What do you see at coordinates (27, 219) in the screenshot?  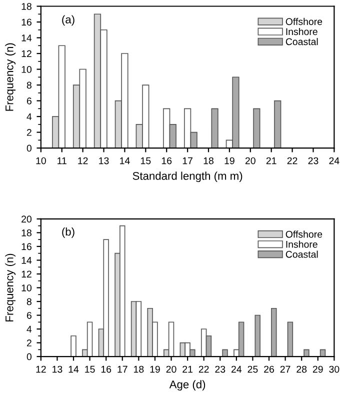 I see `y-tick-label: 20` at bounding box center [27, 219].